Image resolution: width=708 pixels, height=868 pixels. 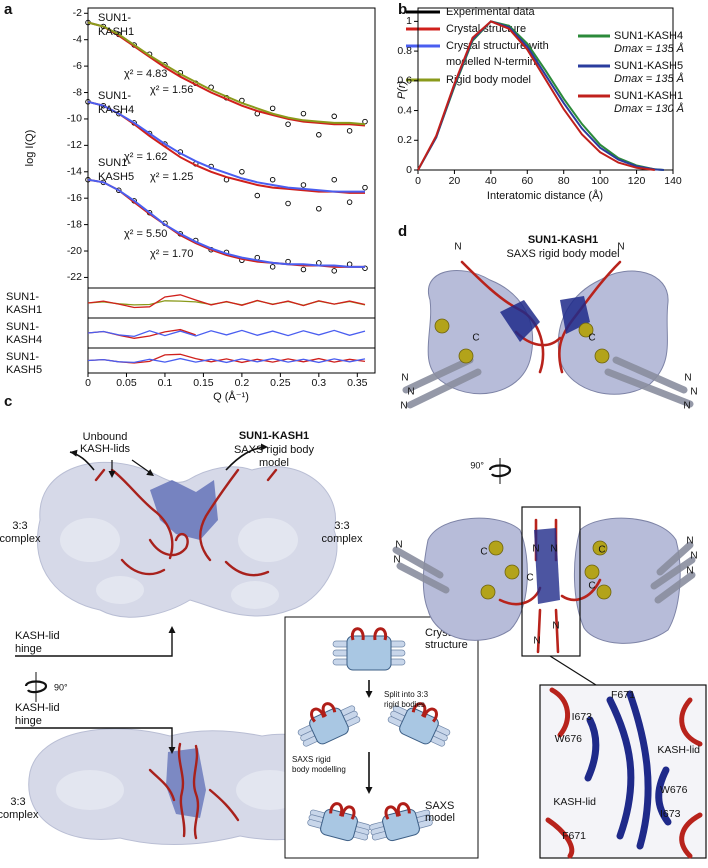 I want to click on y-tick-label: -18, so click(x=74, y=224).